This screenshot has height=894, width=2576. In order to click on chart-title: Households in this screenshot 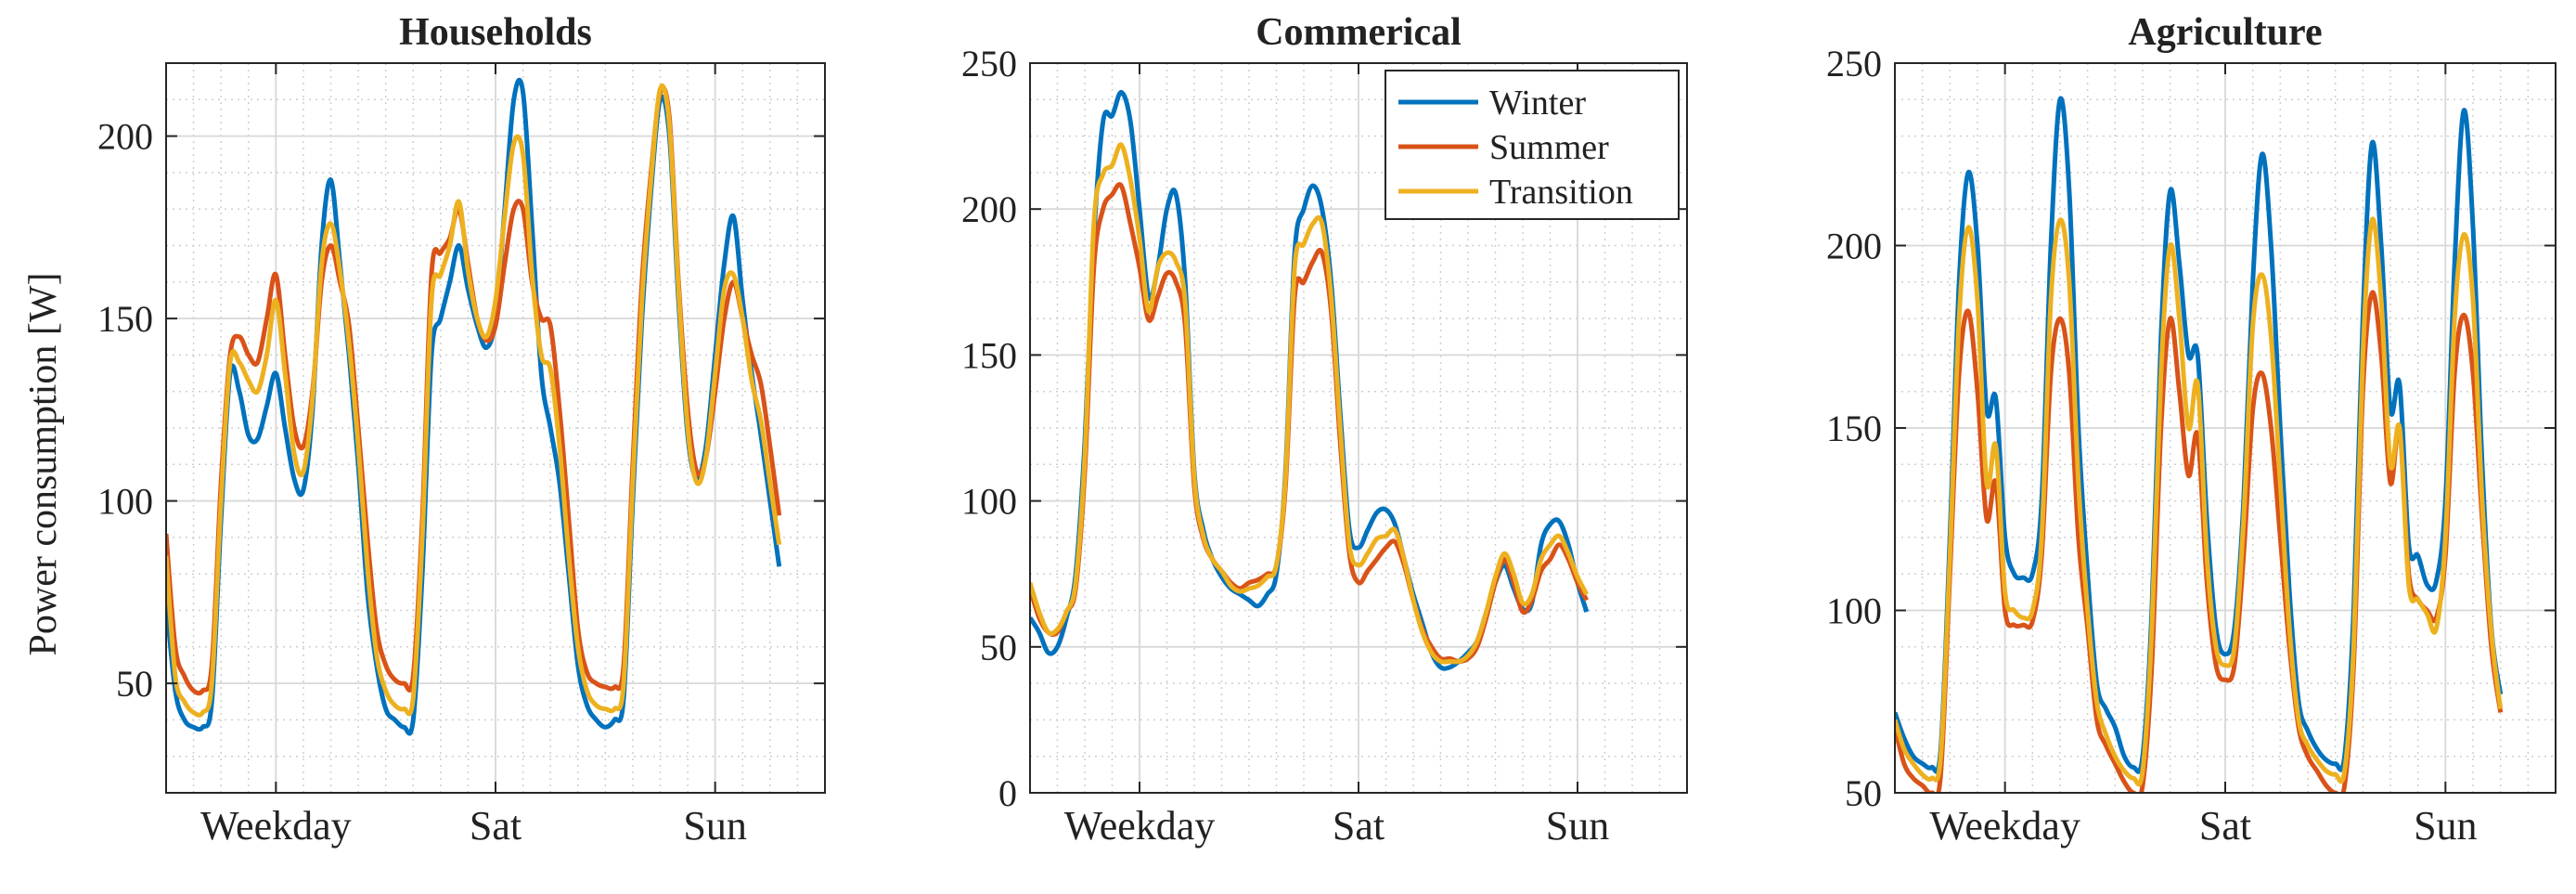, I will do `click(495, 32)`.